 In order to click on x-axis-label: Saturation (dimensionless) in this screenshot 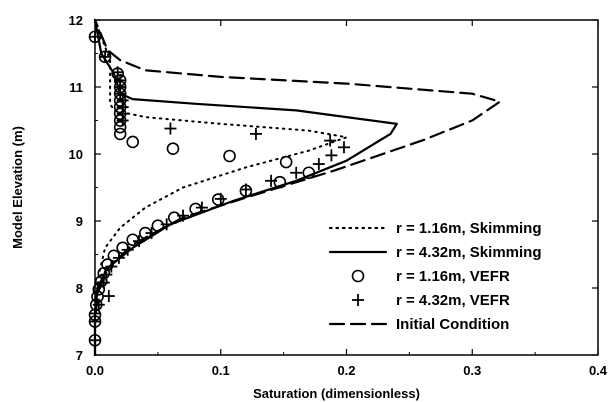, I will do `click(336, 393)`.